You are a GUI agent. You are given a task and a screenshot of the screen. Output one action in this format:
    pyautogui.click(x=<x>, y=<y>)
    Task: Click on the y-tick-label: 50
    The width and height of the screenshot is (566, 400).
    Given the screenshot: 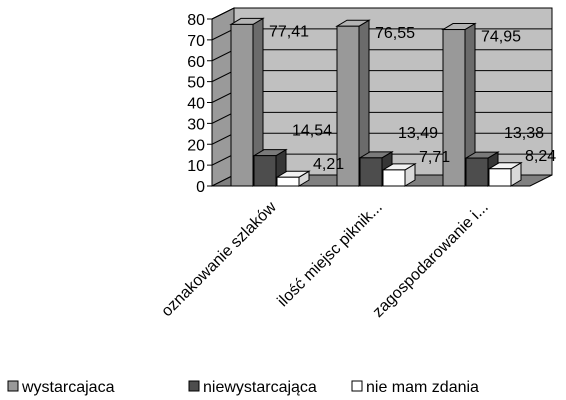 What is the action you would take?
    pyautogui.click(x=196, y=83)
    